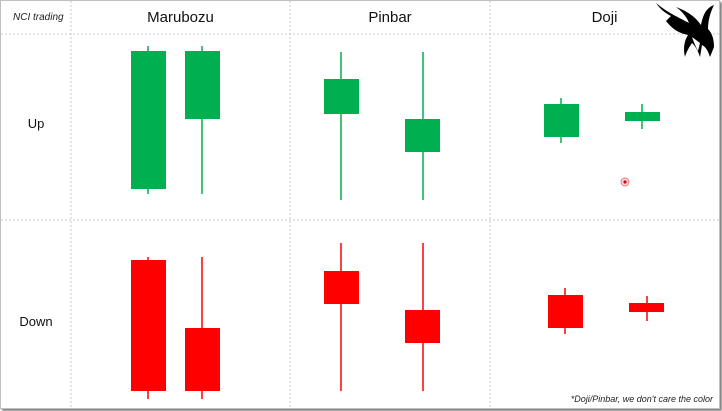  What do you see at coordinates (625, 182) in the screenshot?
I see `marker-dot-icon` at bounding box center [625, 182].